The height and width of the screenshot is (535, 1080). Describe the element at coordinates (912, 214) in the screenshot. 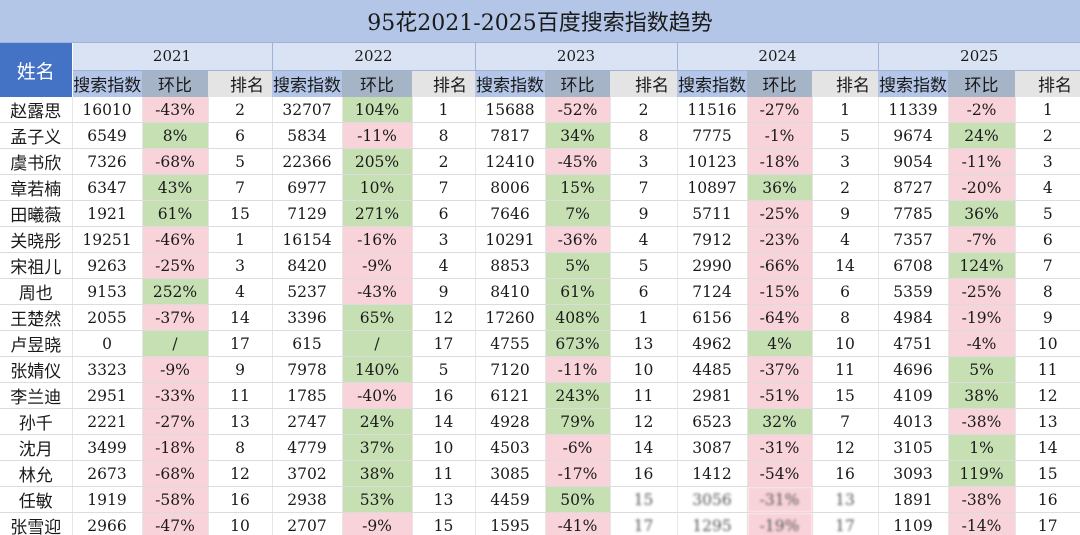

I see `cell-index-2025: 7785` at that location.